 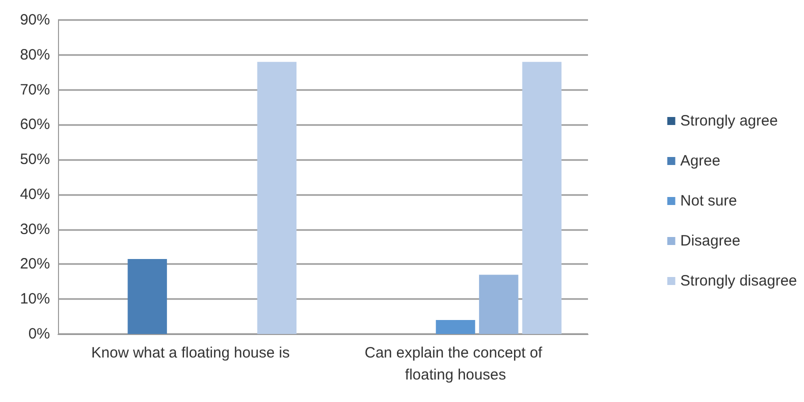 I want to click on y-tick-label: 70%, so click(x=35, y=89).